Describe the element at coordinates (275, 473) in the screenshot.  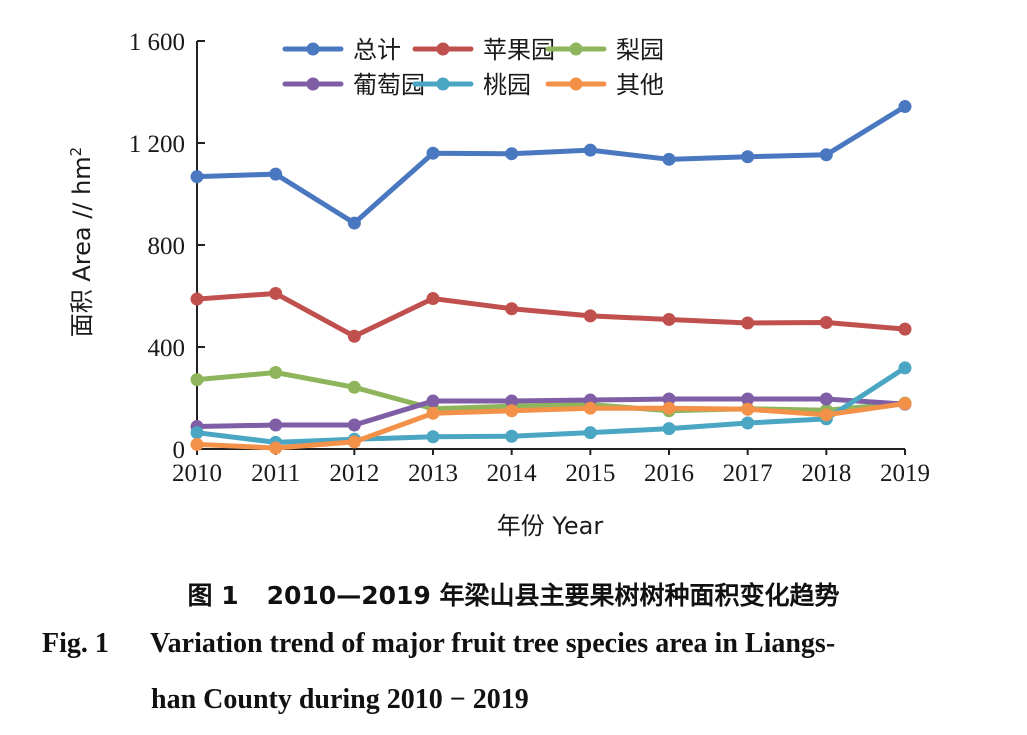
I see `x-tick-label: 2011` at that location.